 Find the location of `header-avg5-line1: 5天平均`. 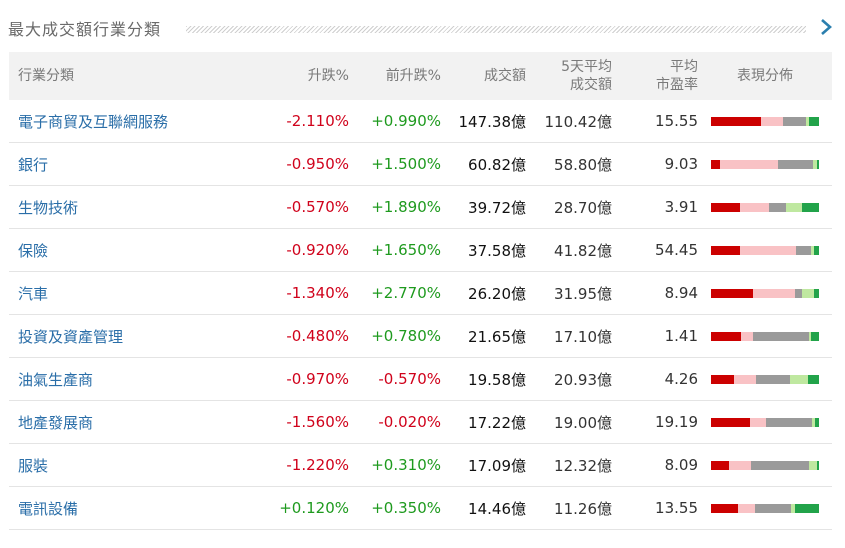

header-avg5-line1: 5天平均 is located at coordinates (586, 67).